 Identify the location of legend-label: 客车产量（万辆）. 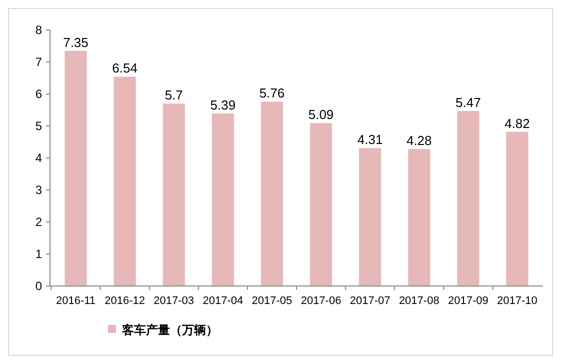
(169, 330).